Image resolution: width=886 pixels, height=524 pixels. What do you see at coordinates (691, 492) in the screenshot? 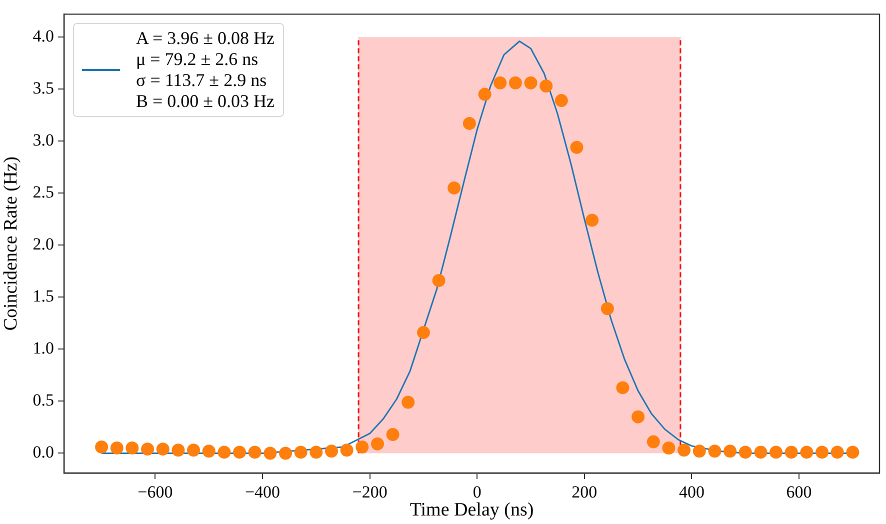
I see `x-tick-label: 400` at bounding box center [691, 492].